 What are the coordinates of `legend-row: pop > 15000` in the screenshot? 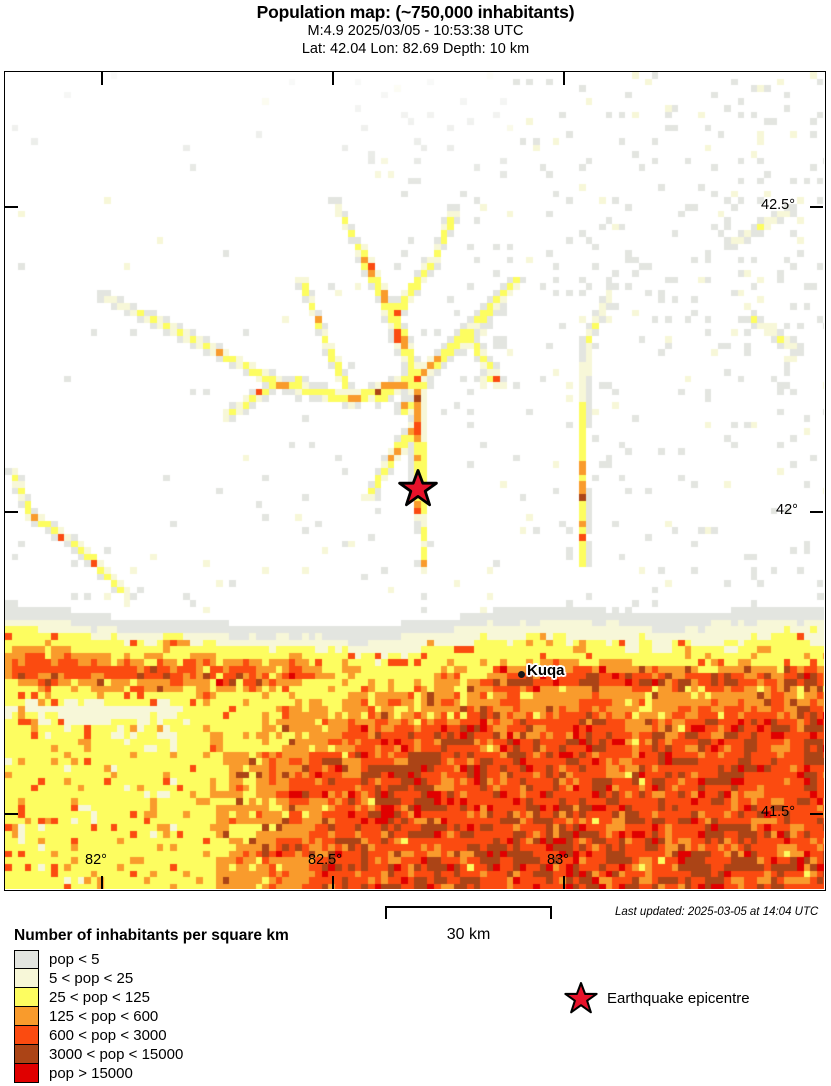 It's located at (98, 1073).